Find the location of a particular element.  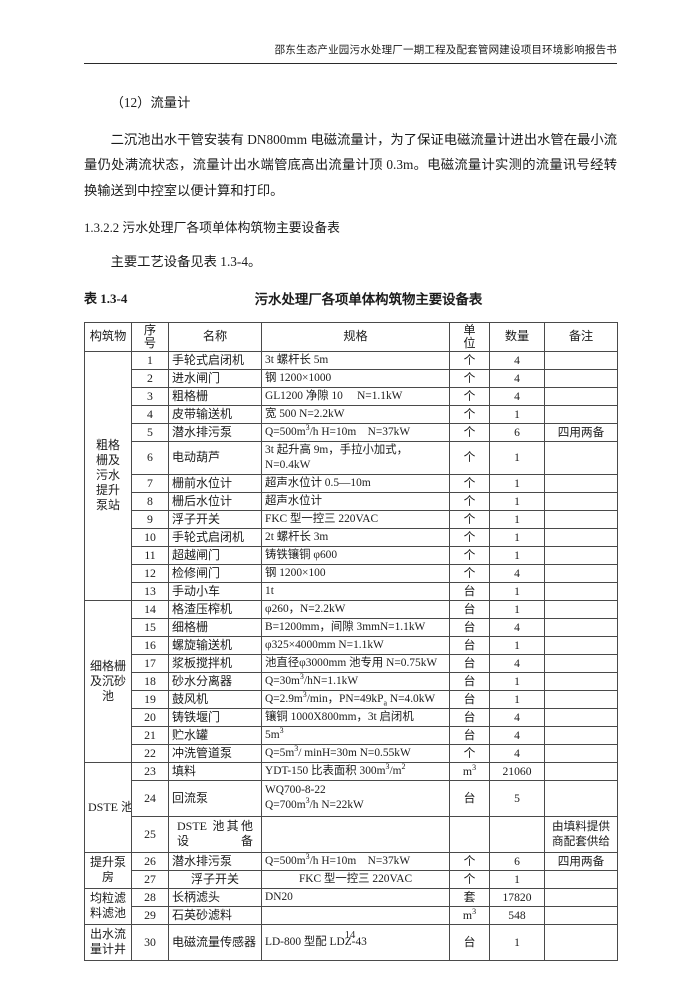

col-header-spec: 规格 is located at coordinates (355, 336).